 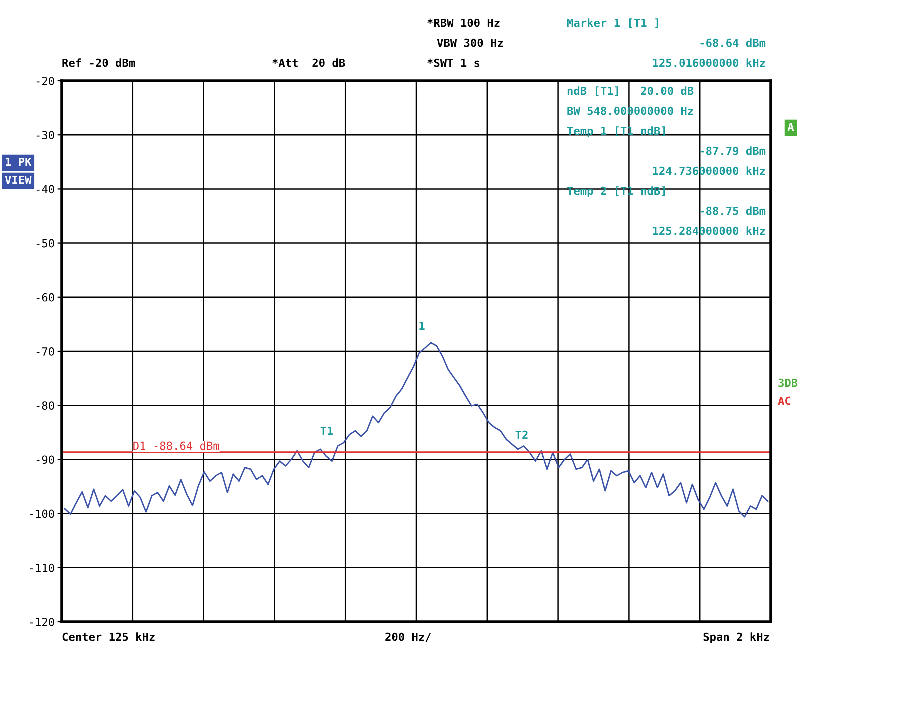 I want to click on text: *Att 20 dB, so click(x=309, y=63).